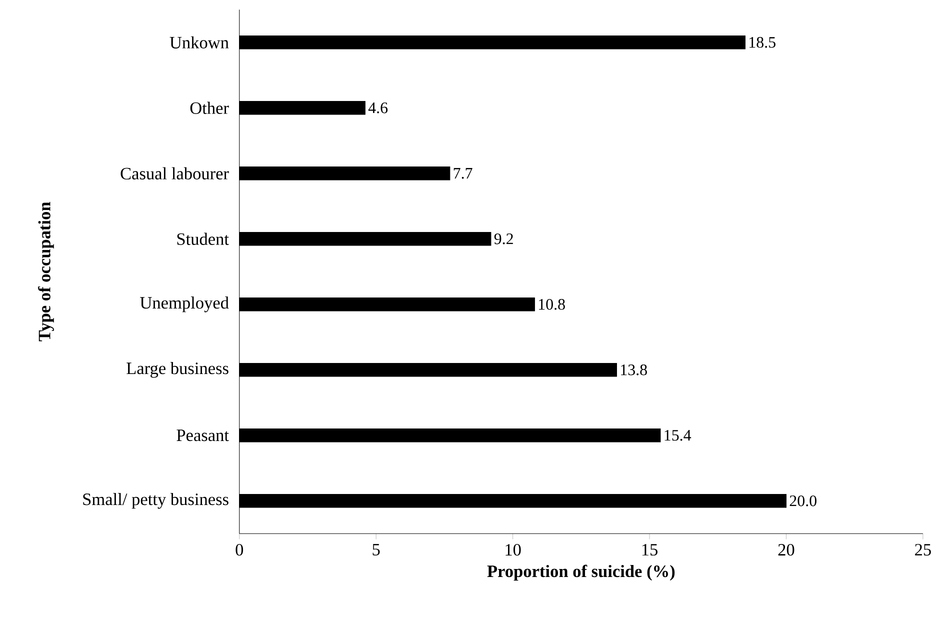 The image size is (936, 617). Describe the element at coordinates (503, 238) in the screenshot. I see `data-label: 9.2` at that location.